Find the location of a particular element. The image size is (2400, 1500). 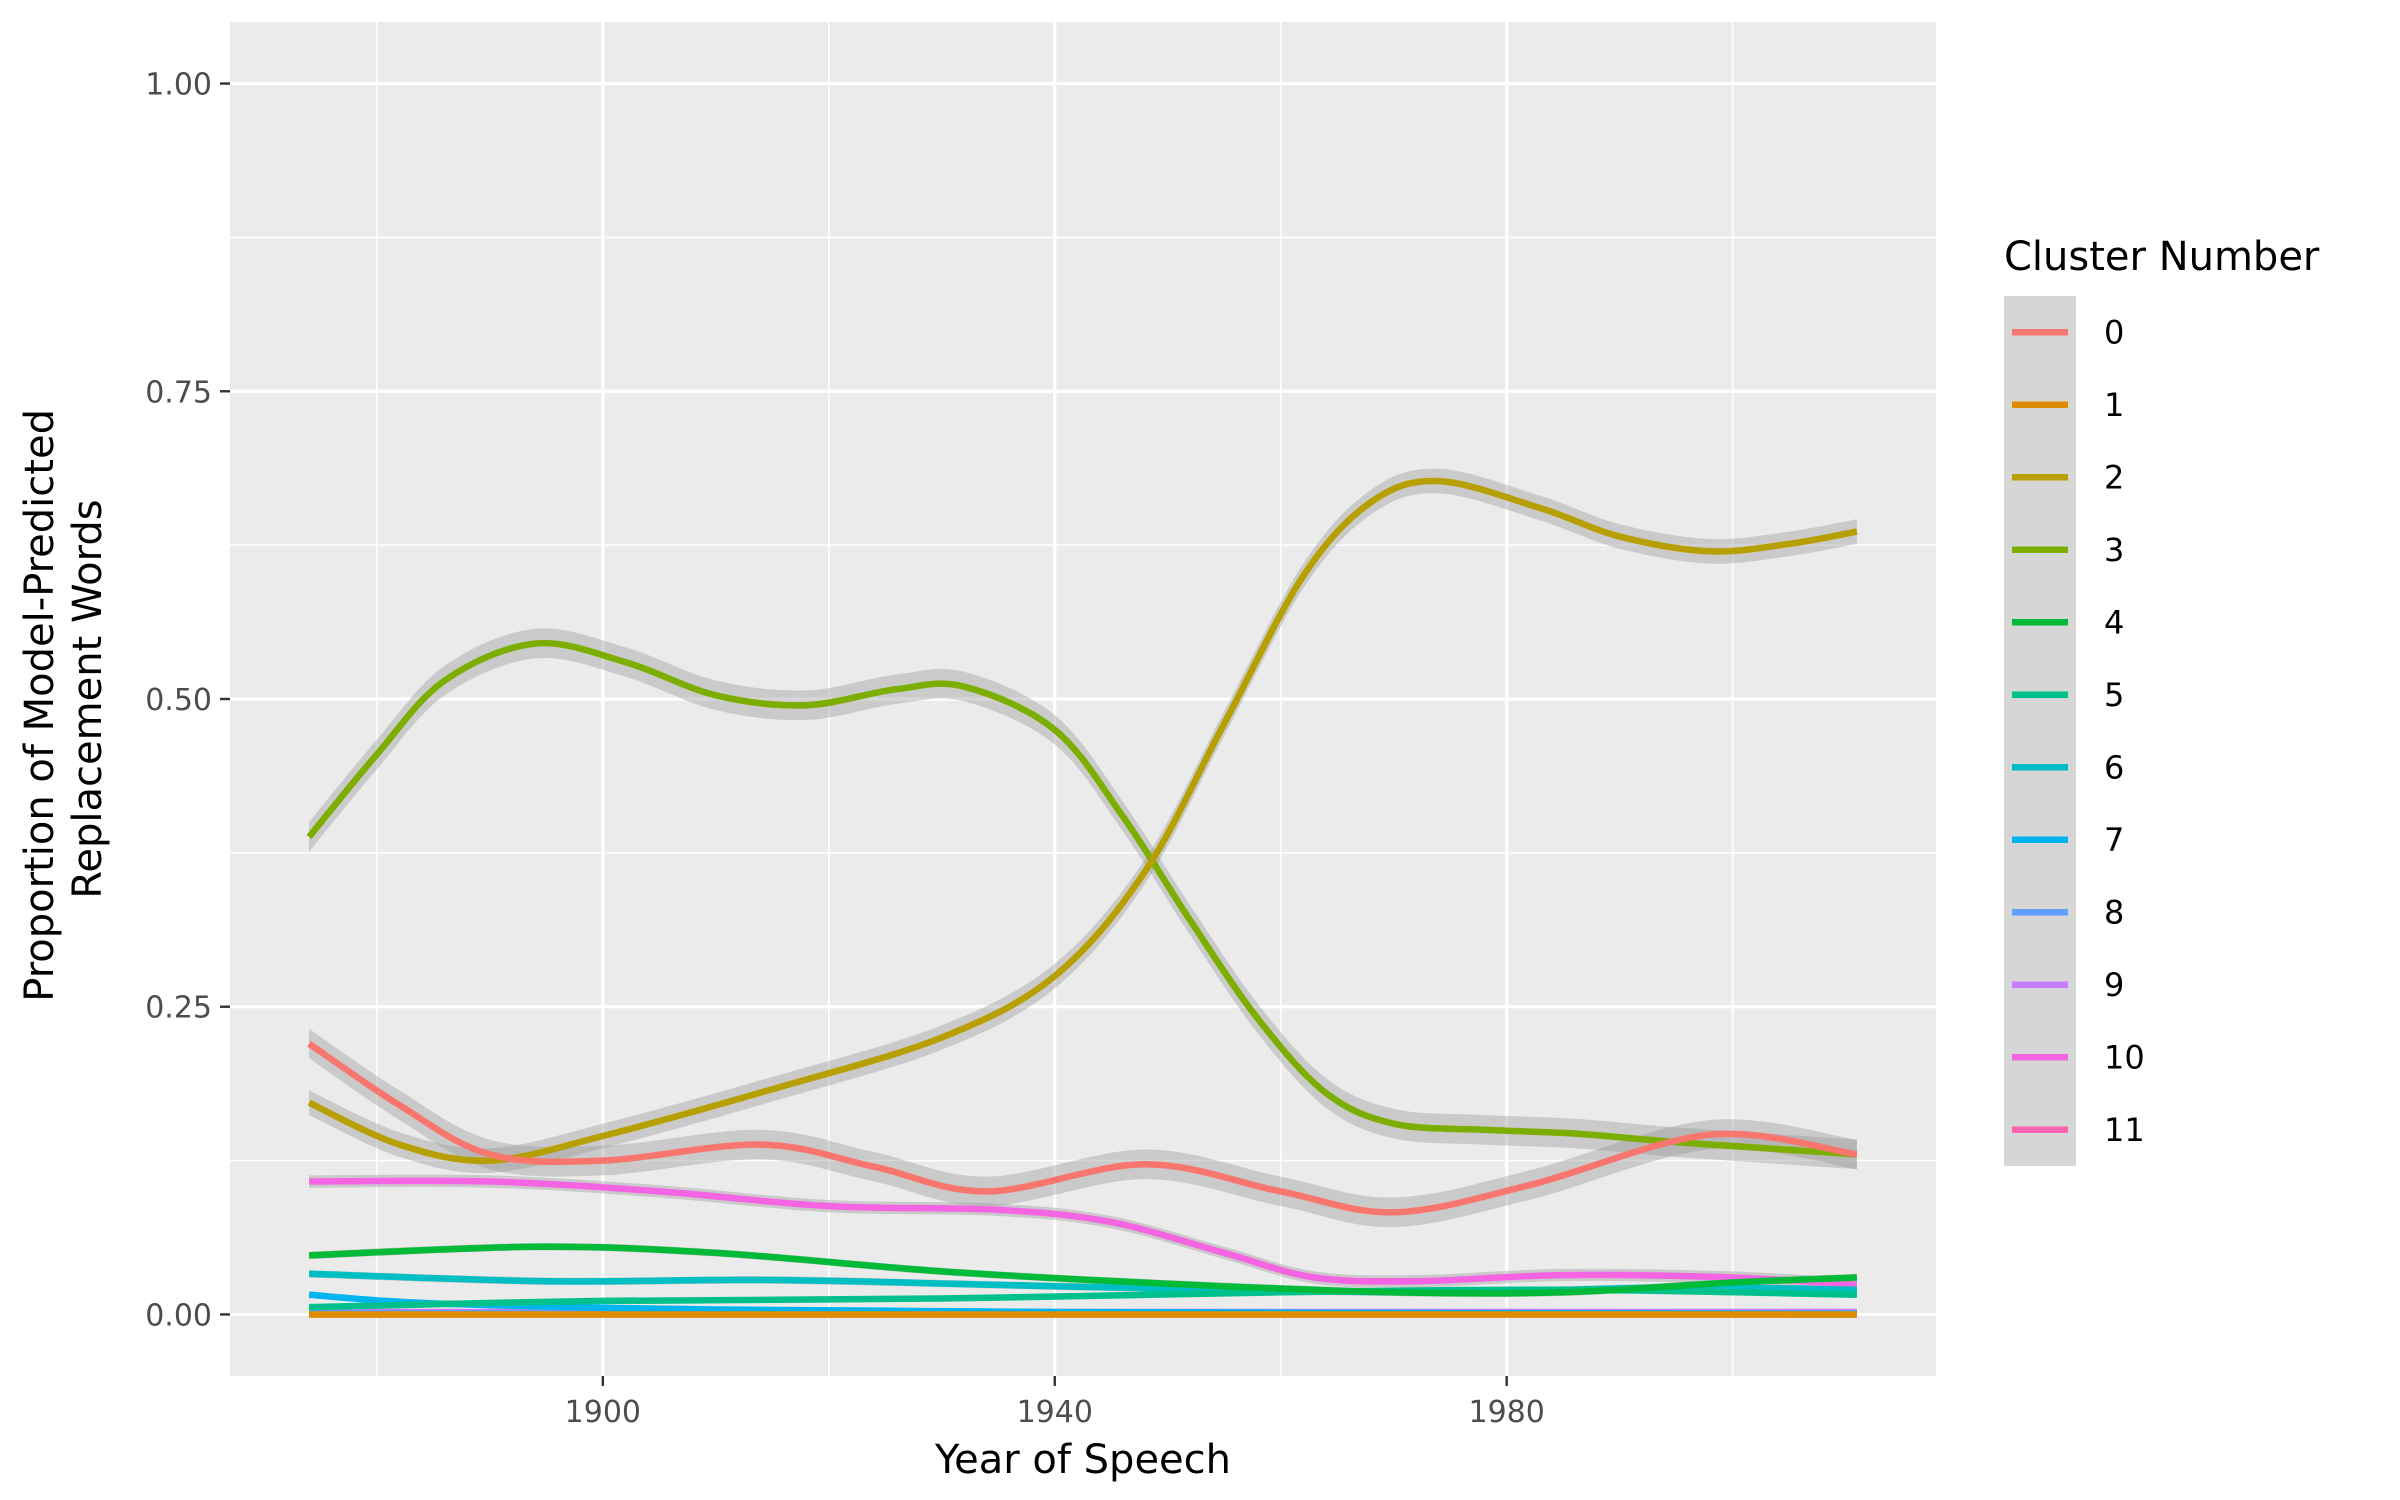

x-axis: 1900 1940 1980 is located at coordinates (1055, 1403).